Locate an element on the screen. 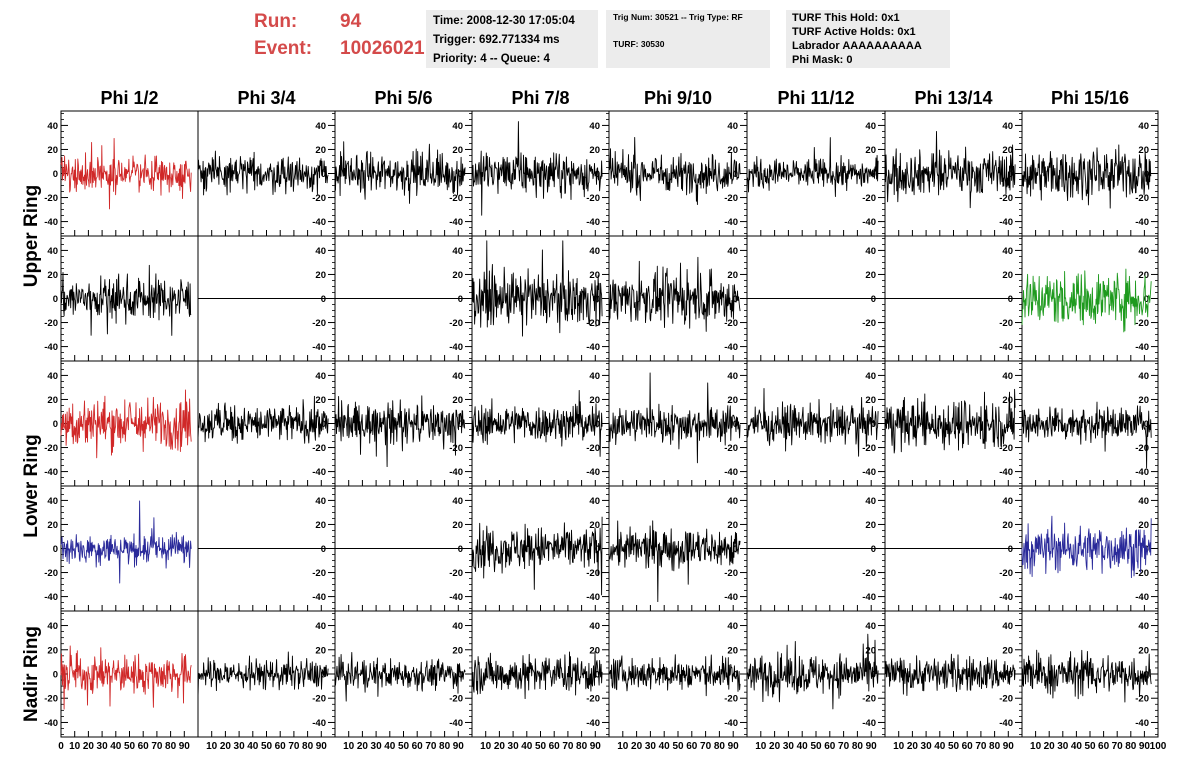 Image resolution: width=1196 pixels, height=772 pixels. x-tick-label: 80 is located at coordinates (445, 746).